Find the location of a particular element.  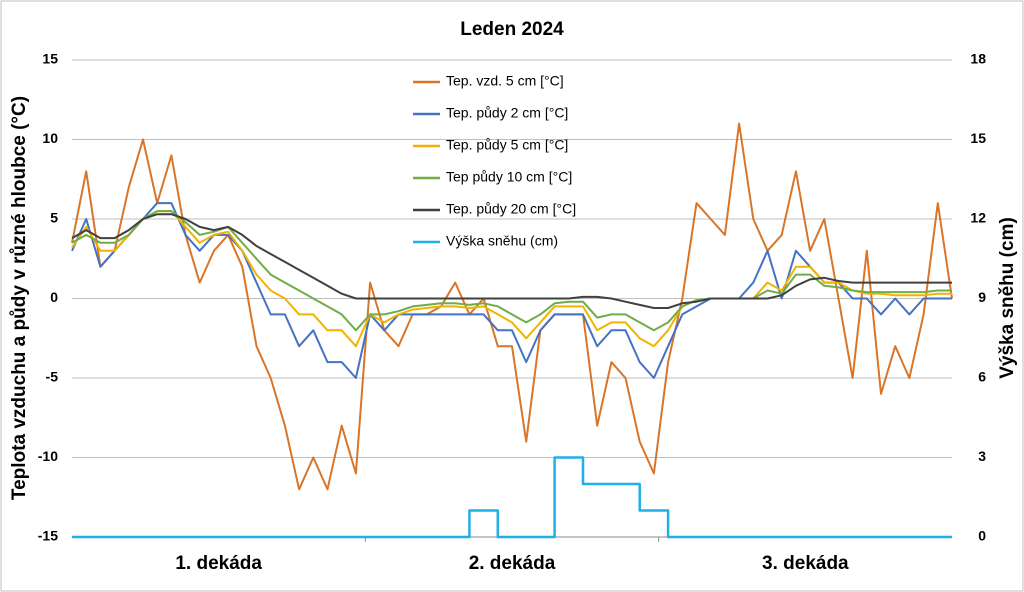

y2-tick-label: 3 is located at coordinates (982, 456).